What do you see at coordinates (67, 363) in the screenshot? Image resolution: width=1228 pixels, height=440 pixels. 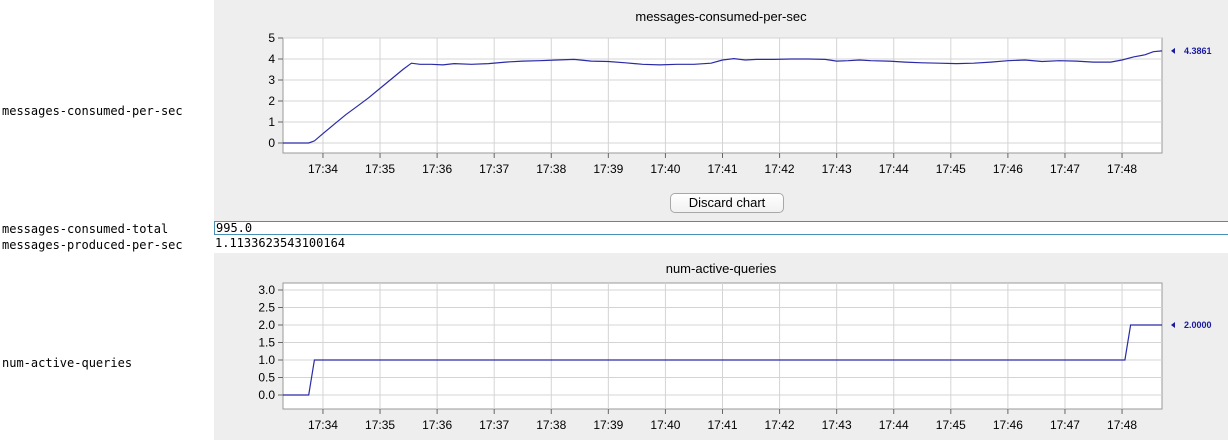 I see `row-label-num-active-queries: num-active-queries` at bounding box center [67, 363].